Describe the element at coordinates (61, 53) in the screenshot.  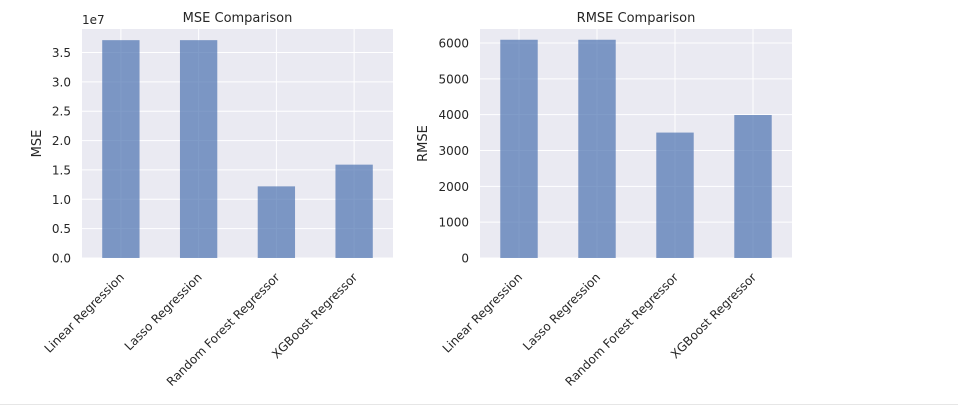
I see `y-tick-label: 3.5` at that location.